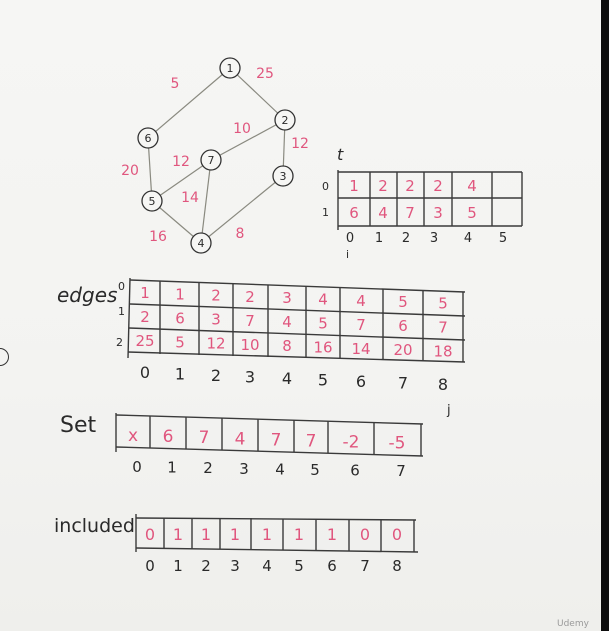  What do you see at coordinates (87, 295) in the screenshot?
I see `edges-table-label: edges` at bounding box center [87, 295].